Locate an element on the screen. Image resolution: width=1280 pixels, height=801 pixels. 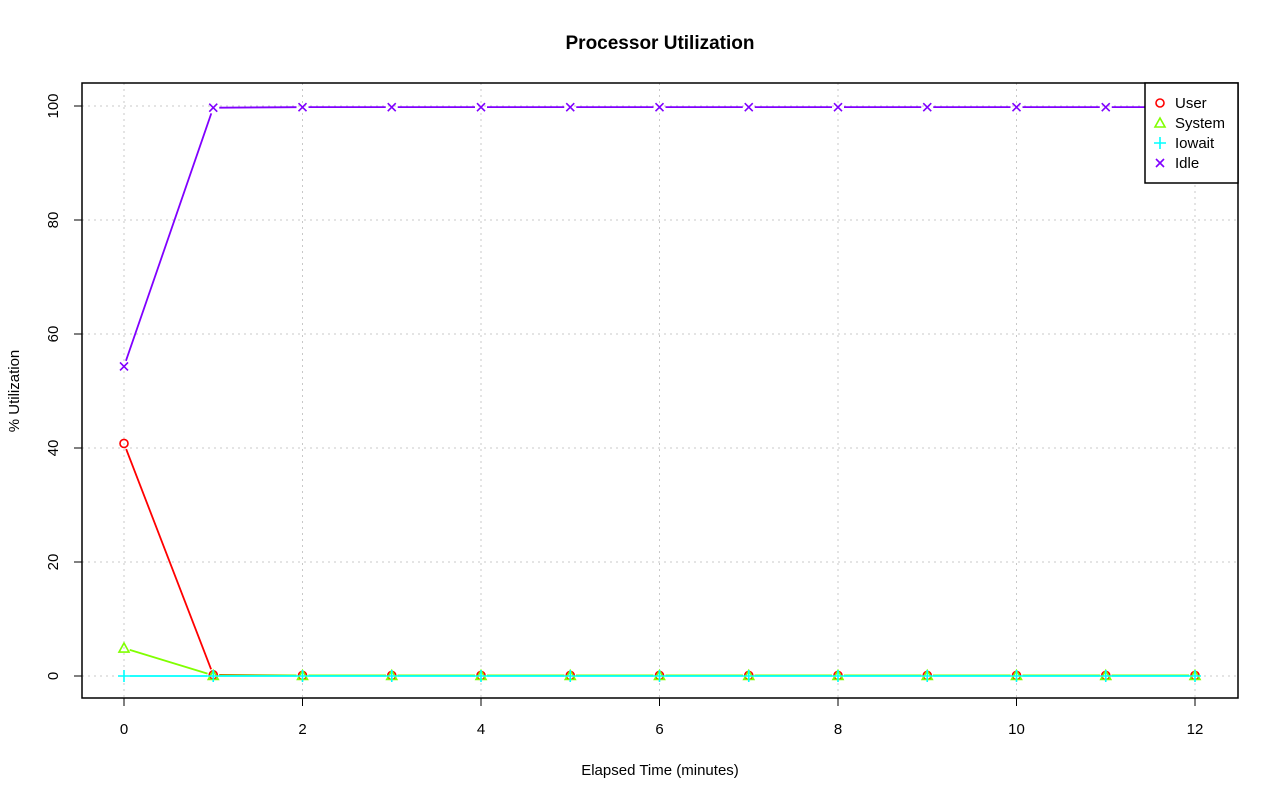
x-tick-label: 4 is located at coordinates (481, 729).